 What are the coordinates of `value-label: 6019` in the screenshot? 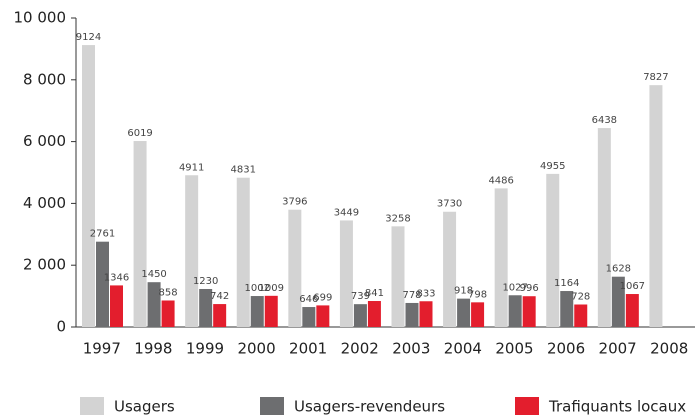 It's located at (139, 133).